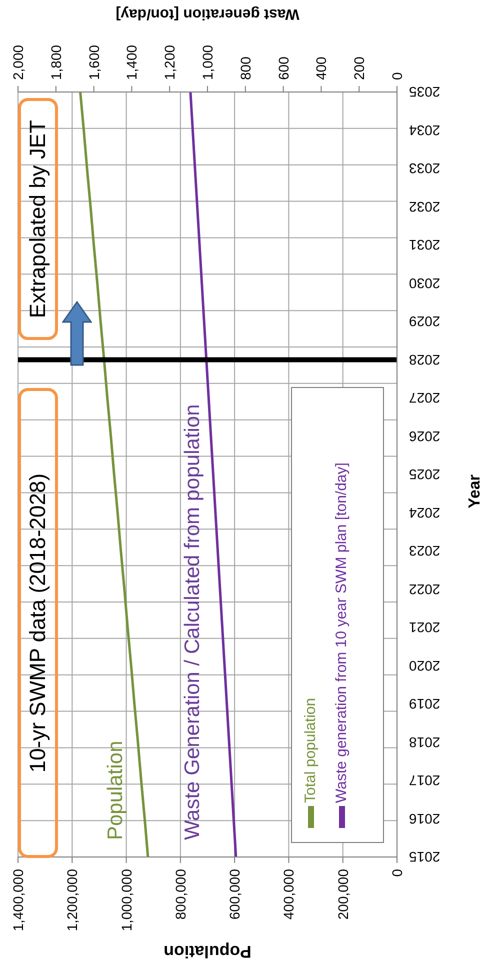  I want to click on x2-tick-label: 1,400, so click(132, 62).